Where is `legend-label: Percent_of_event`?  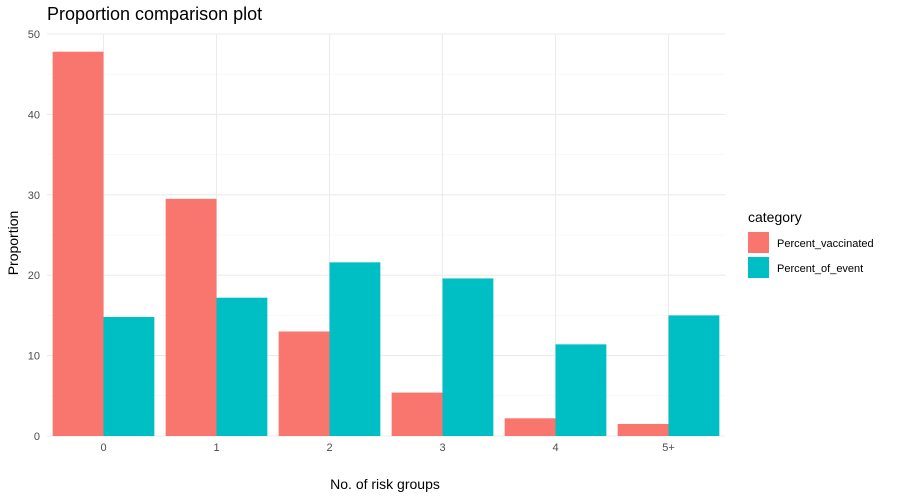
legend-label: Percent_of_event is located at coordinates (820, 269).